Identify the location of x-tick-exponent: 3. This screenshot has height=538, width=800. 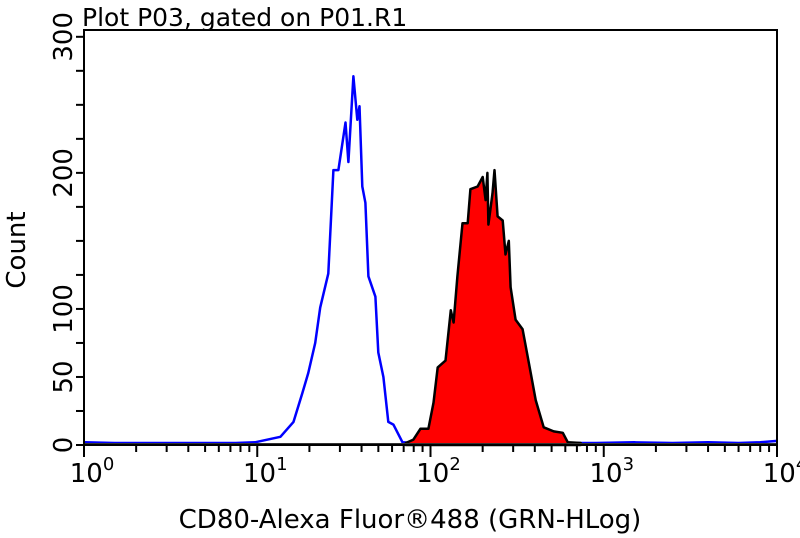
(628, 464).